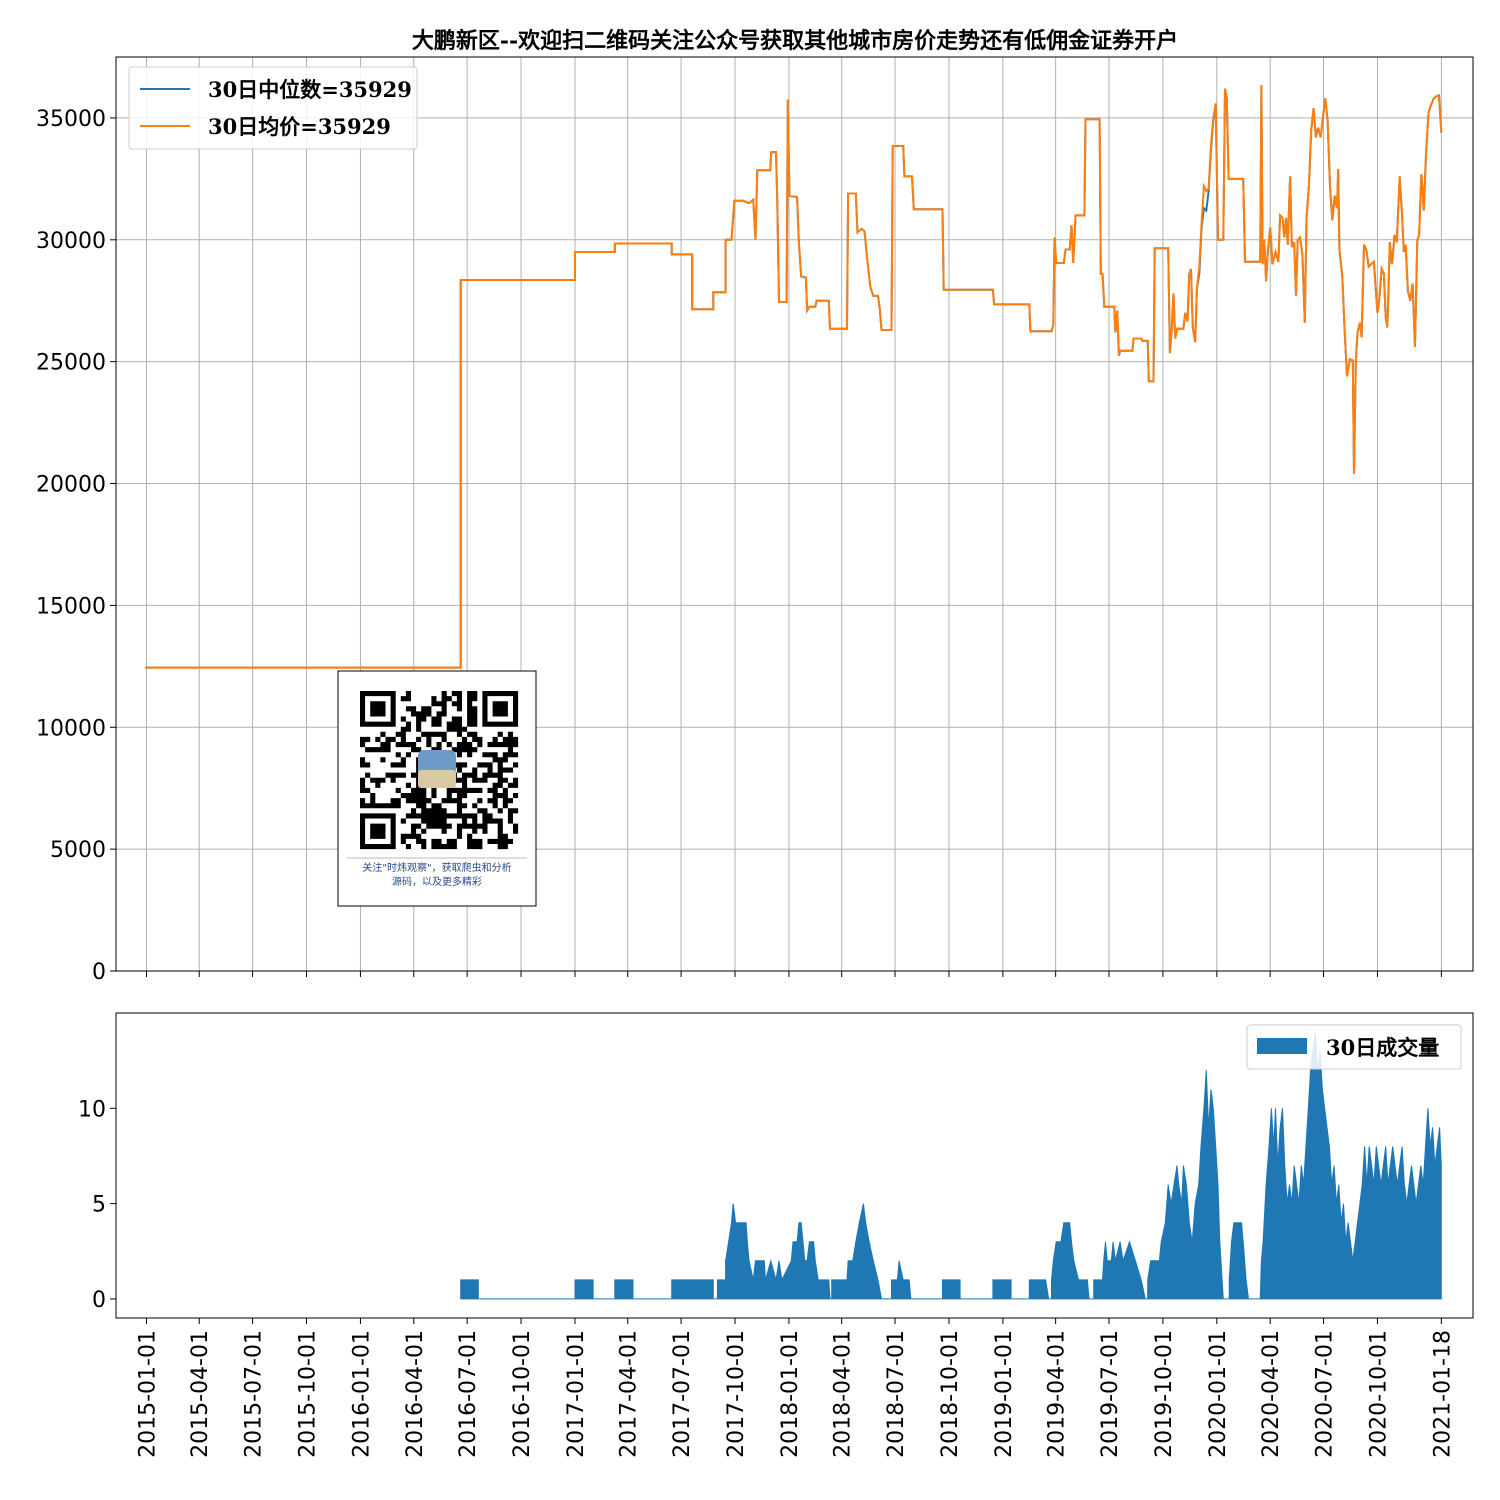  Describe the element at coordinates (682, 1394) in the screenshot. I see `xtick-label-10: 2017-07-01` at that location.